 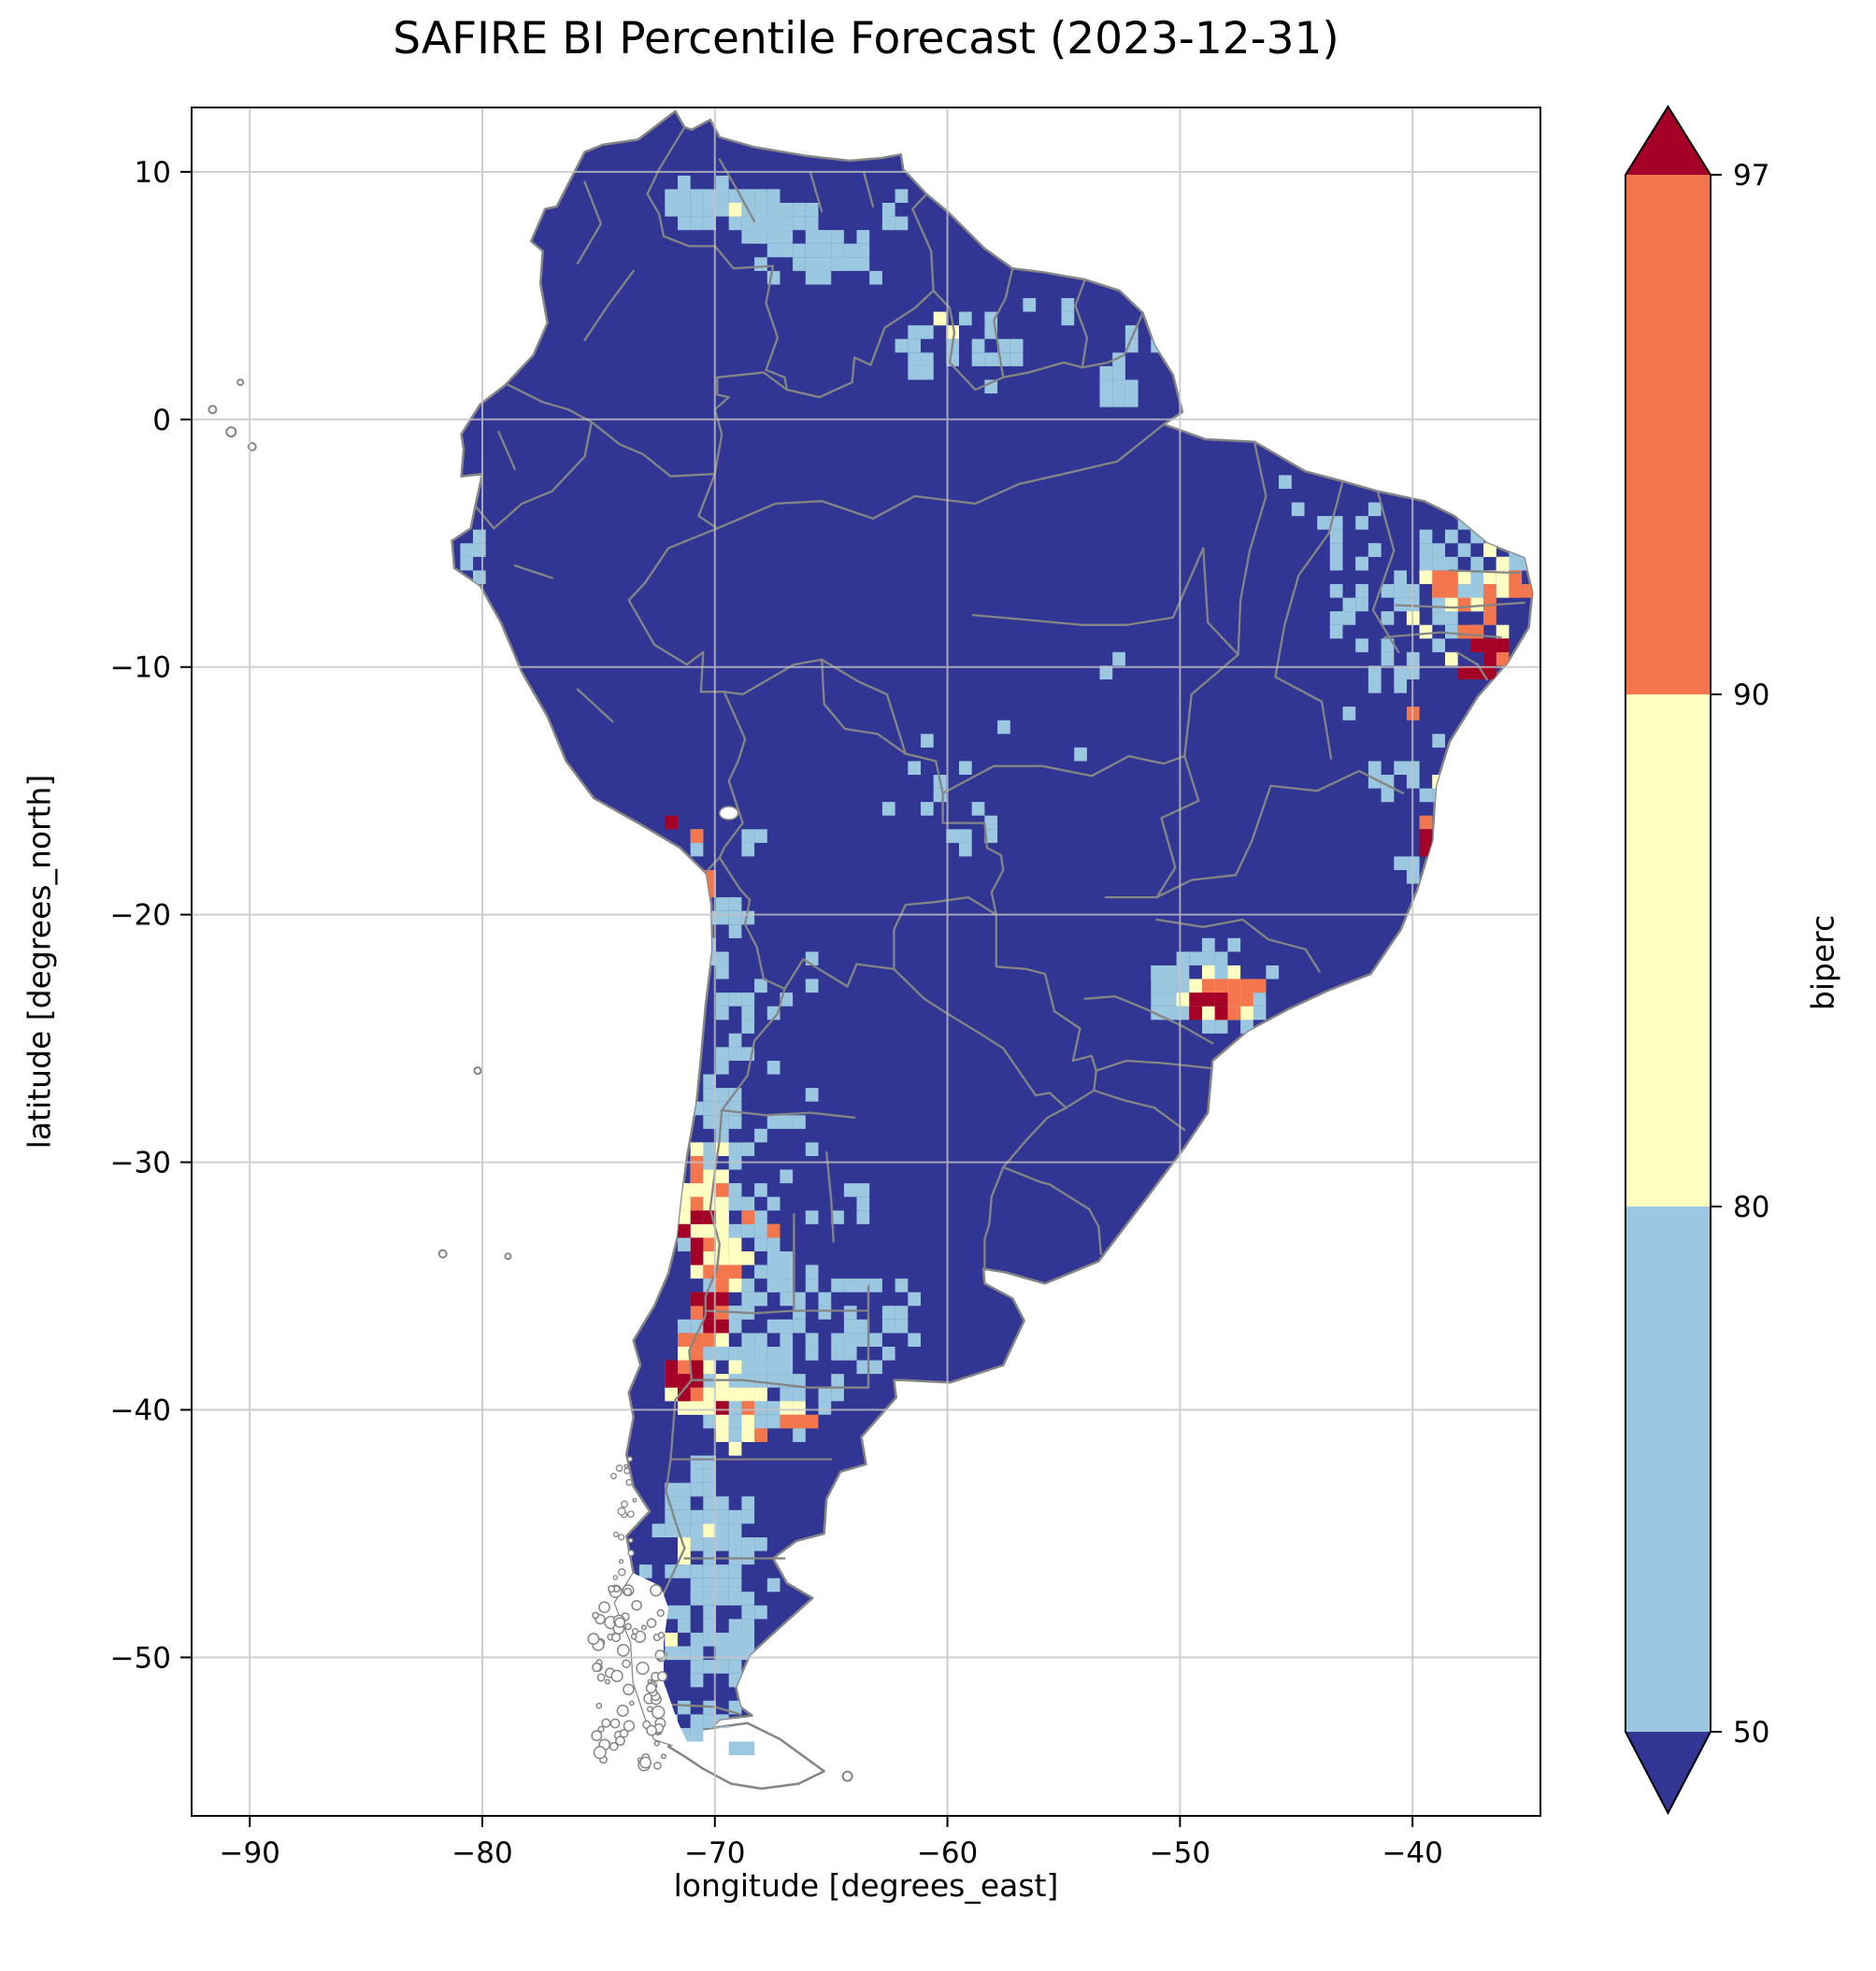 I want to click on colorbar: 97 90 80 50, so click(x=1697, y=960).